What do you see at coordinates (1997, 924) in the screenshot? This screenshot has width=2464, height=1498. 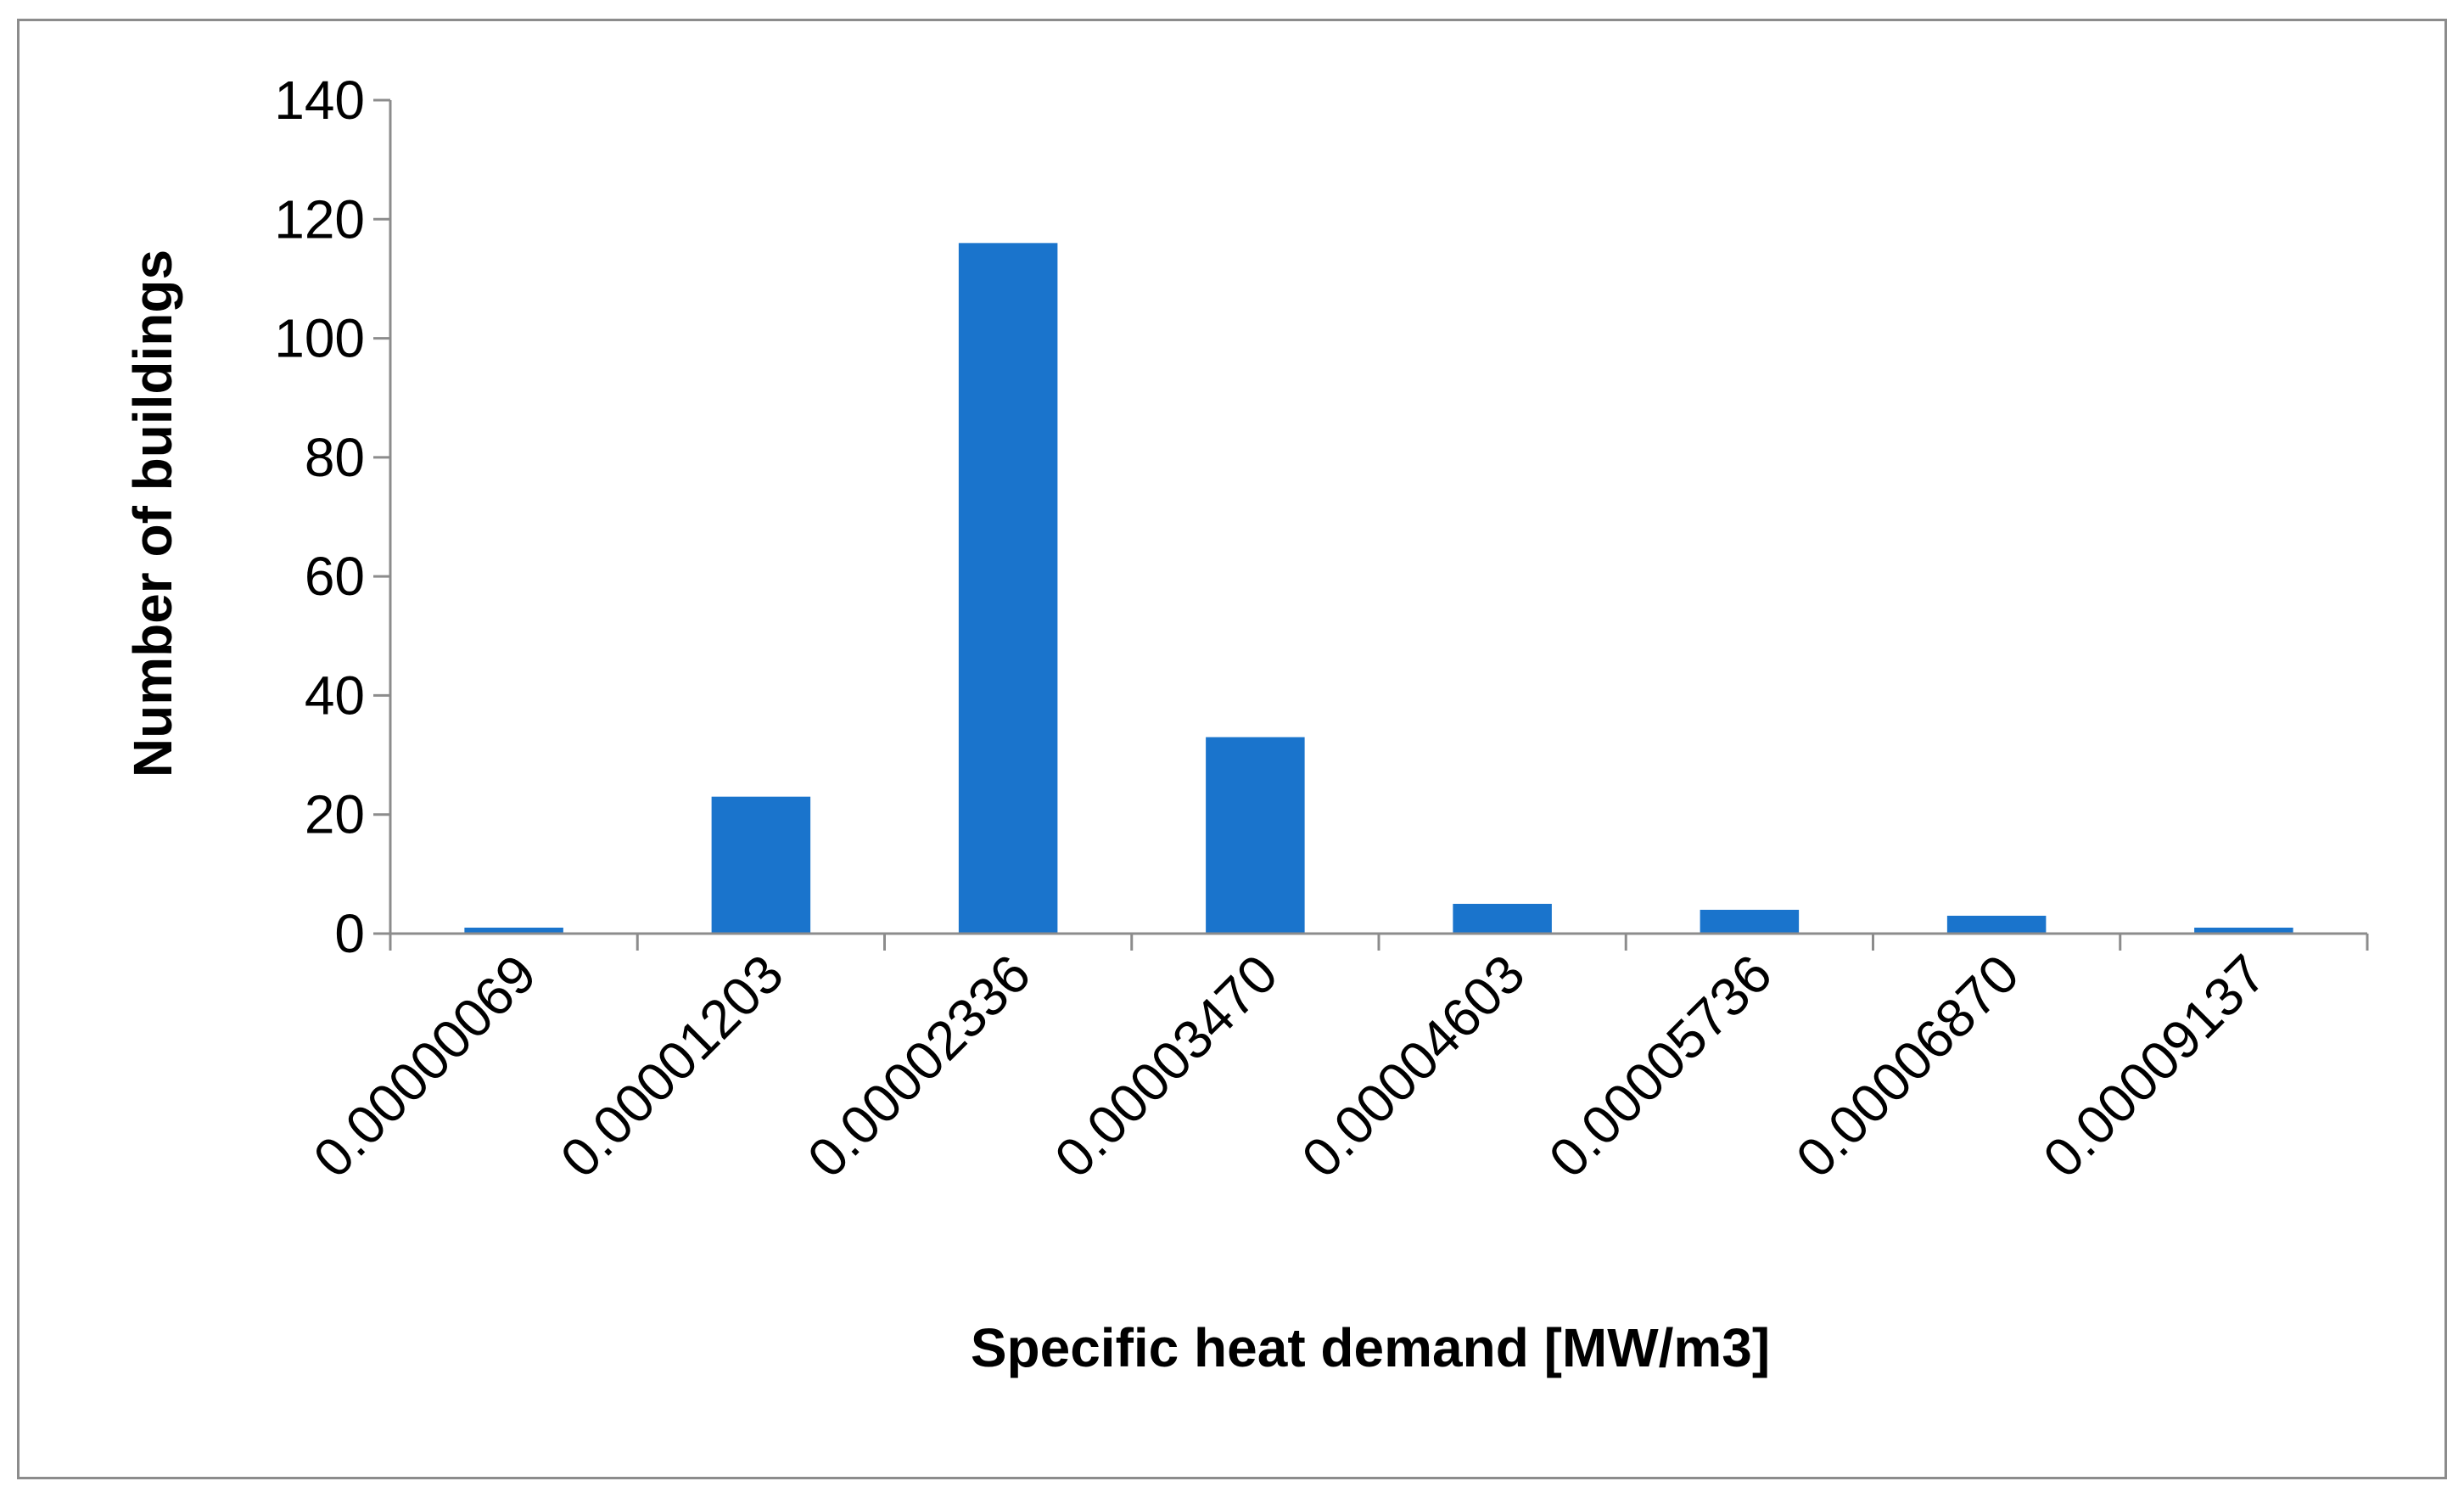 I see `bar-0.00006870` at bounding box center [1997, 924].